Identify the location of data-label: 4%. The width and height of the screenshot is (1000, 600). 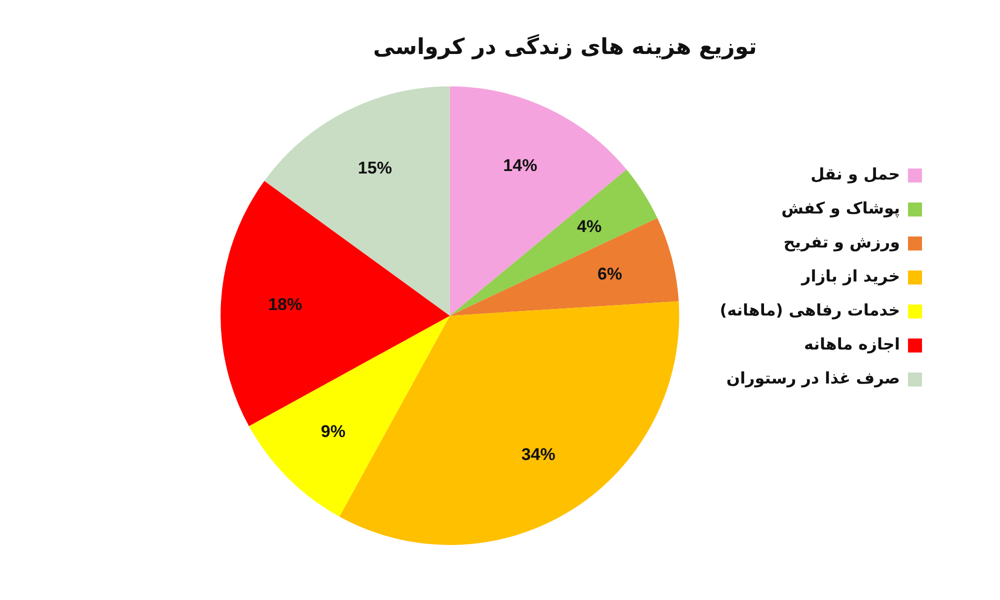
(589, 226).